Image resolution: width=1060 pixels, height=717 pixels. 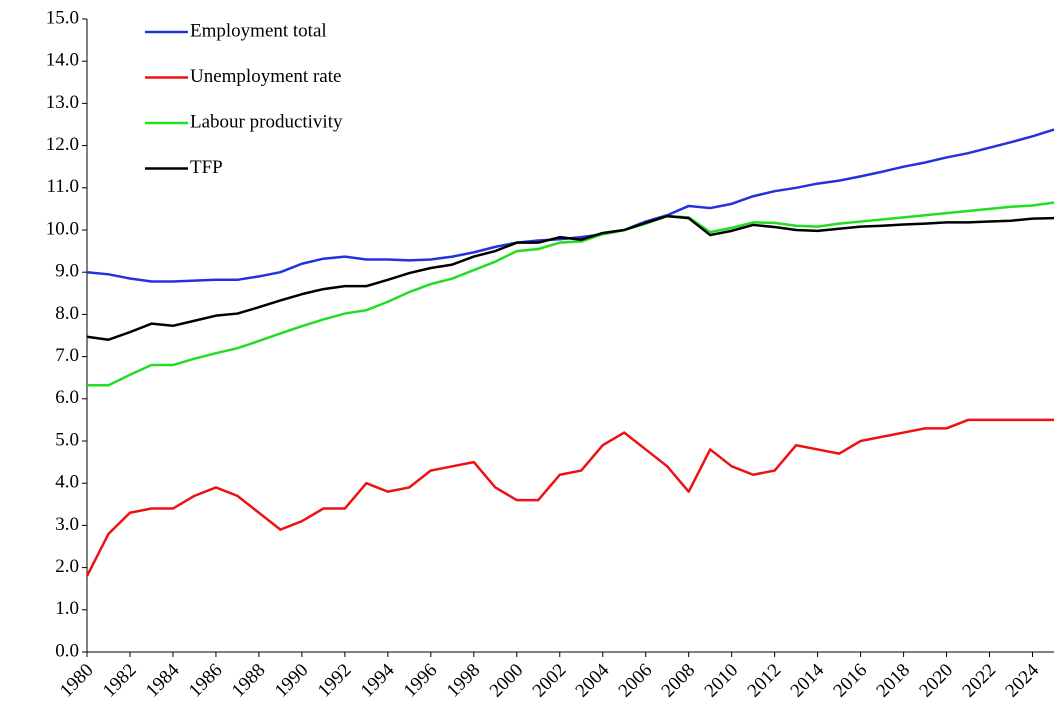 I want to click on x-tick-label: 1996, so click(x=421, y=681).